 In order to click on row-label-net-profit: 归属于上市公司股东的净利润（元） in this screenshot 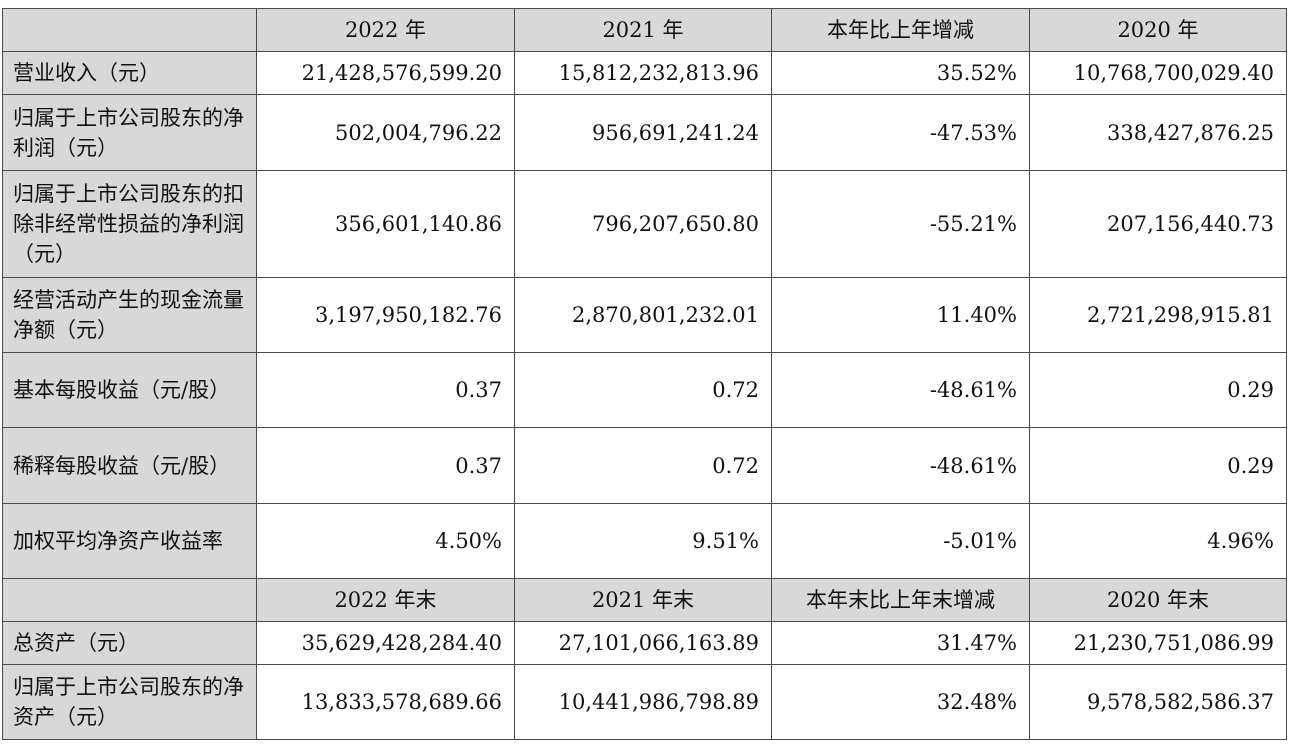, I will do `click(129, 132)`.